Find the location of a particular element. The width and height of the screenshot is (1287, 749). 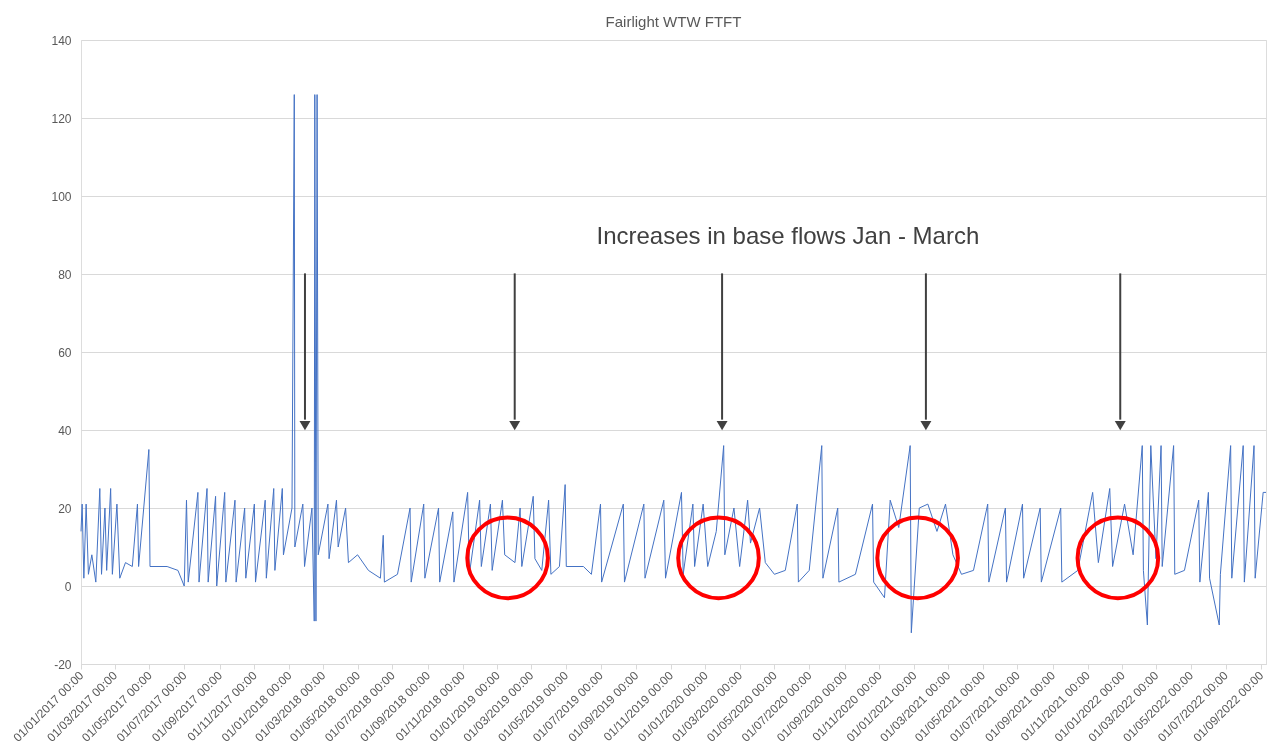

y-tick-label: 60 is located at coordinates (65, 352).